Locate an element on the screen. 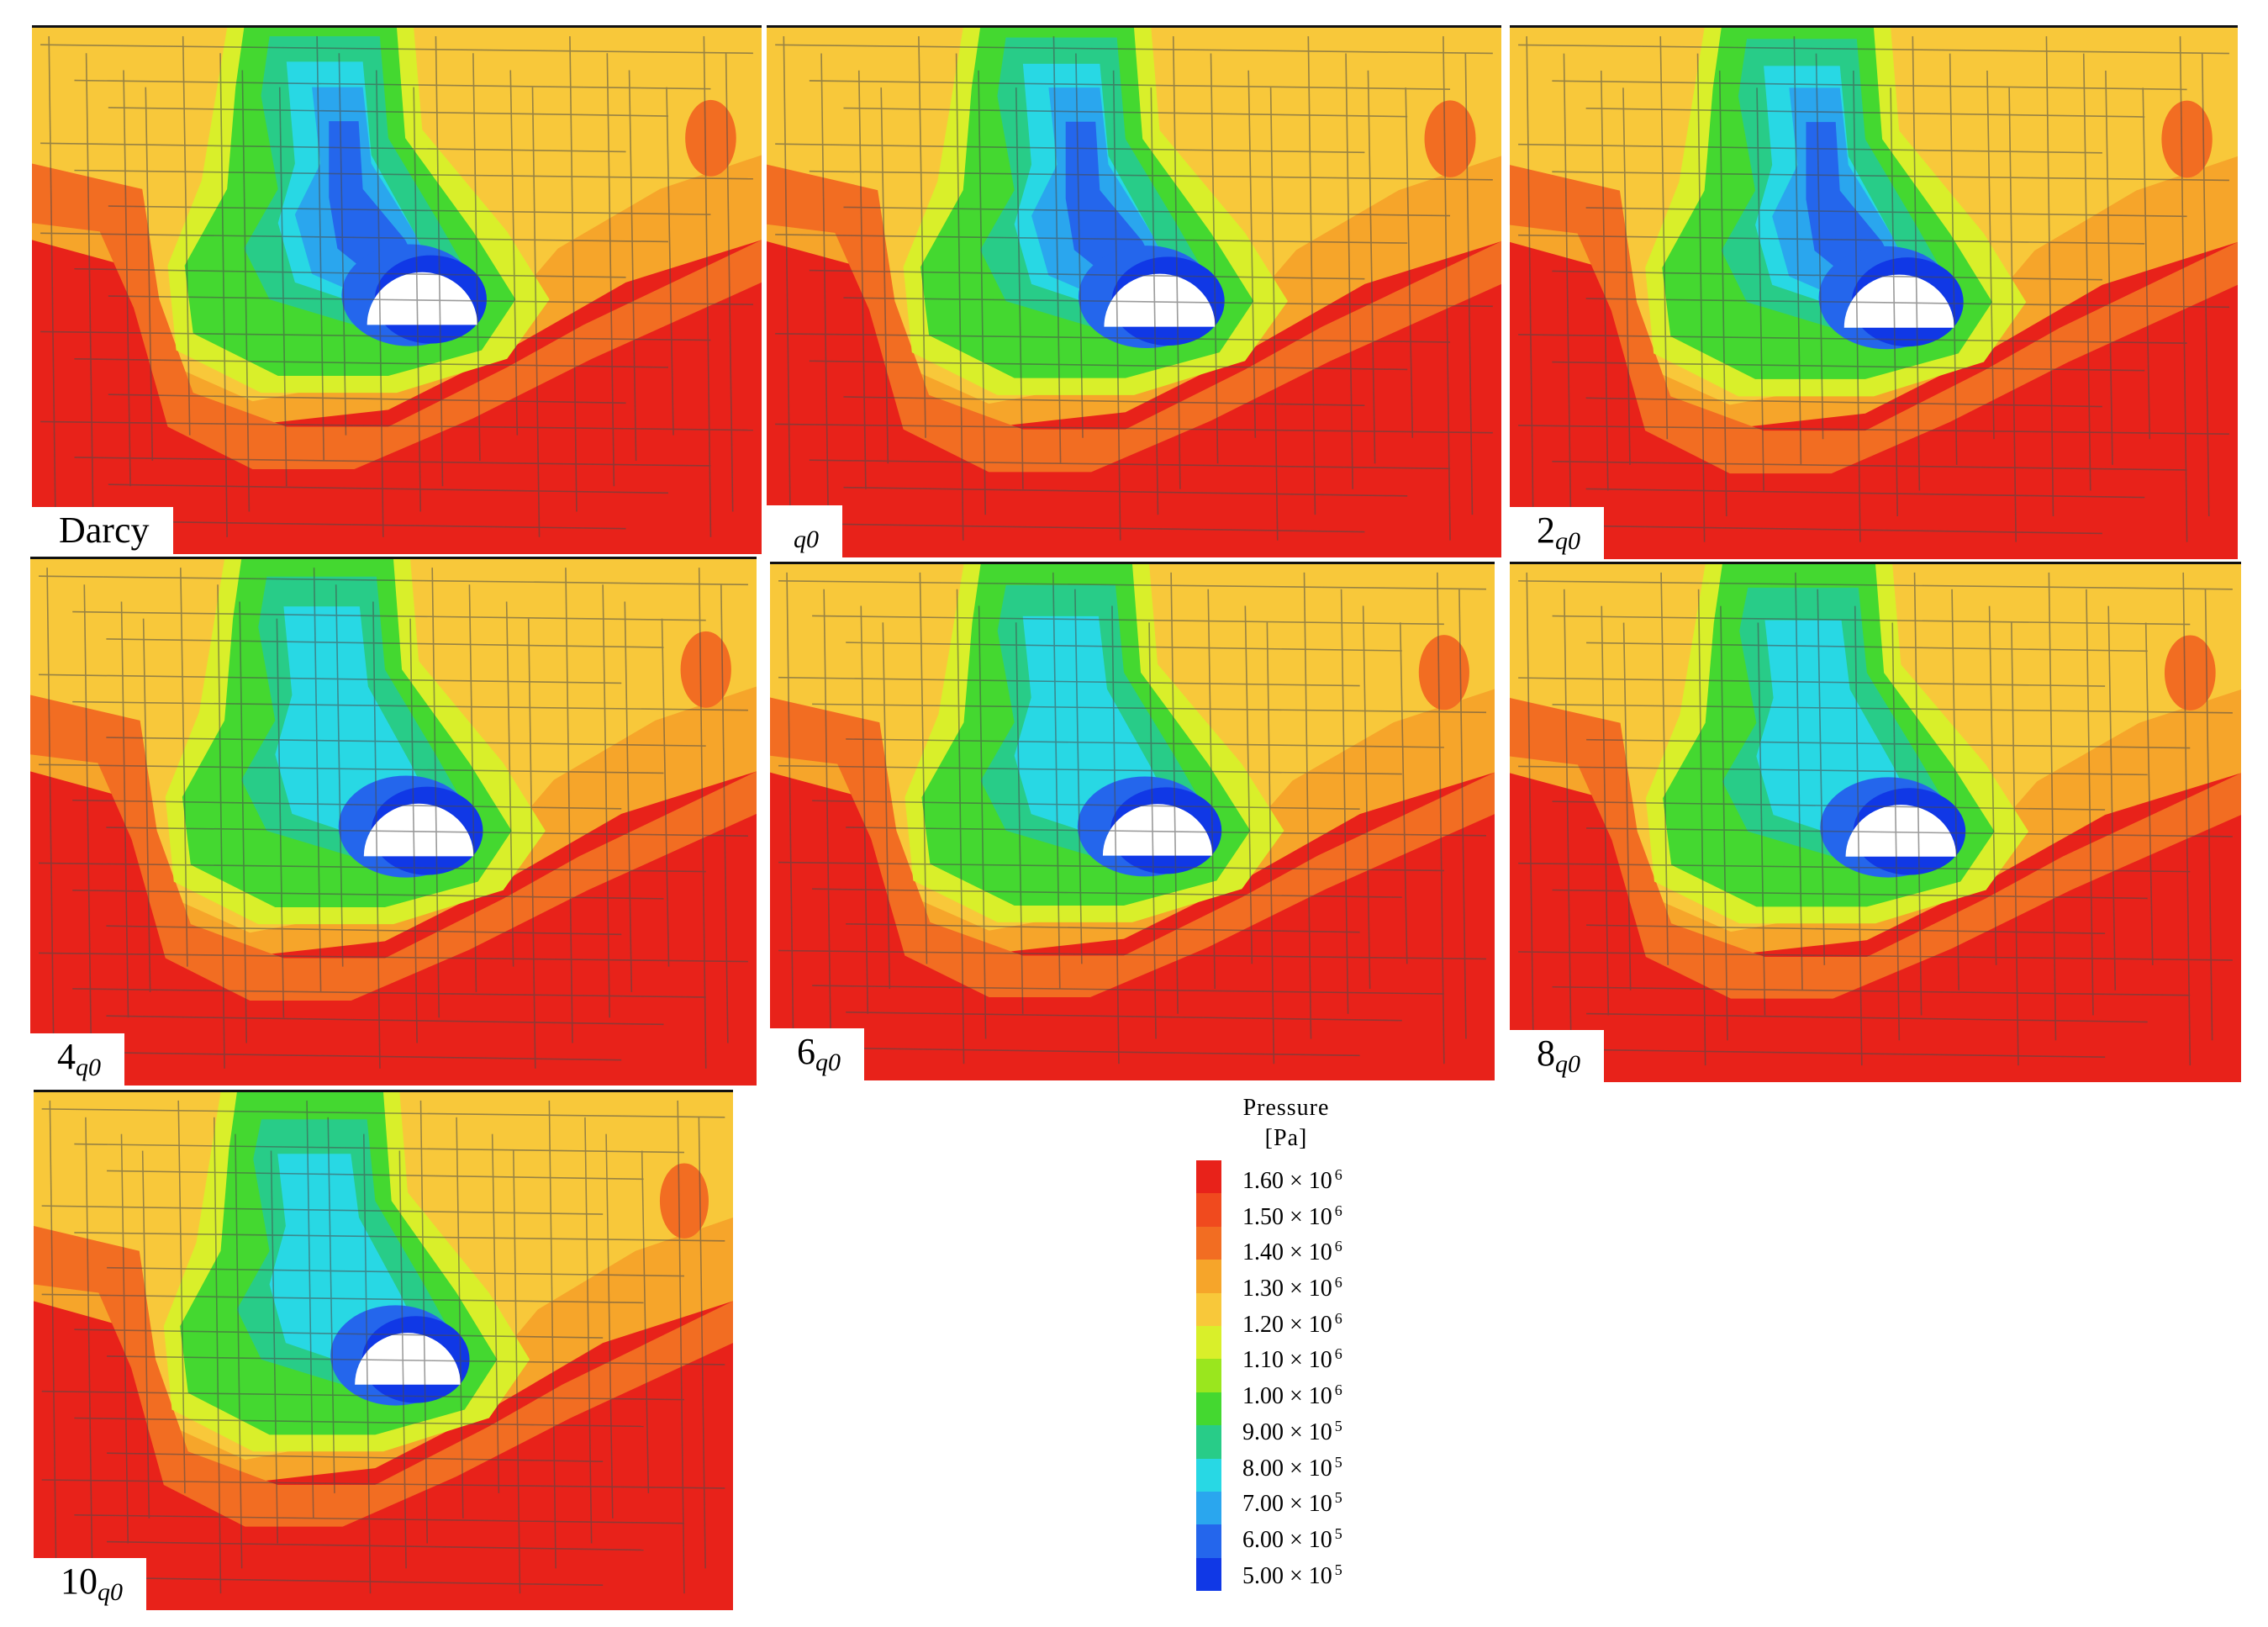  legend-tick-label: 7.00 × 10 5 is located at coordinates (1292, 1503).